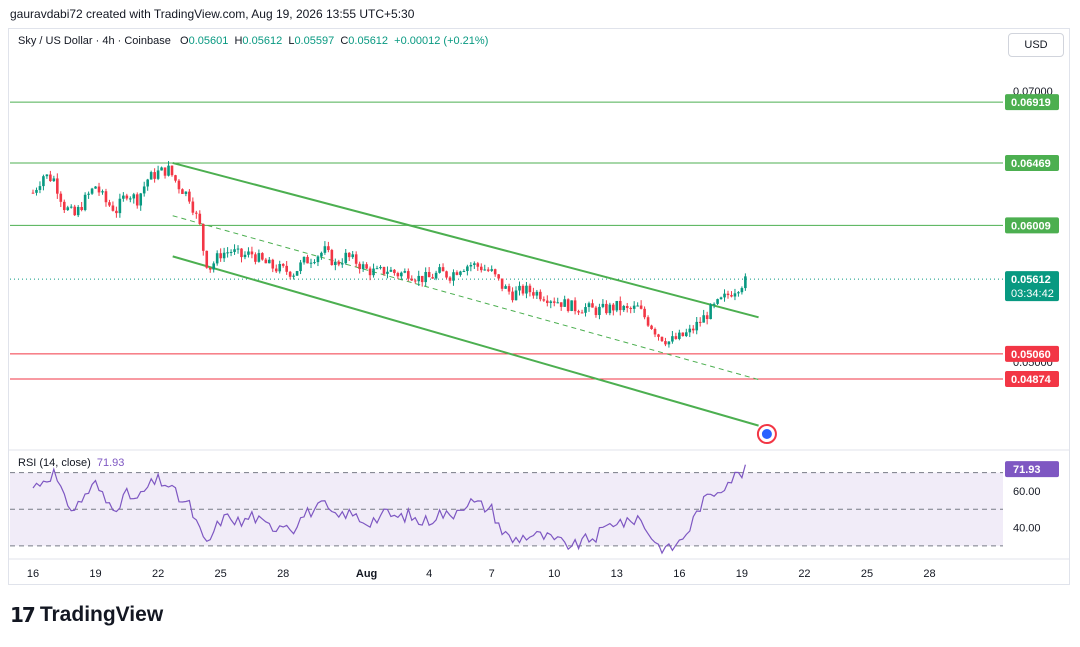  What do you see at coordinates (54, 463) in the screenshot?
I see `rsi-label: RSI (14, close)` at bounding box center [54, 463].